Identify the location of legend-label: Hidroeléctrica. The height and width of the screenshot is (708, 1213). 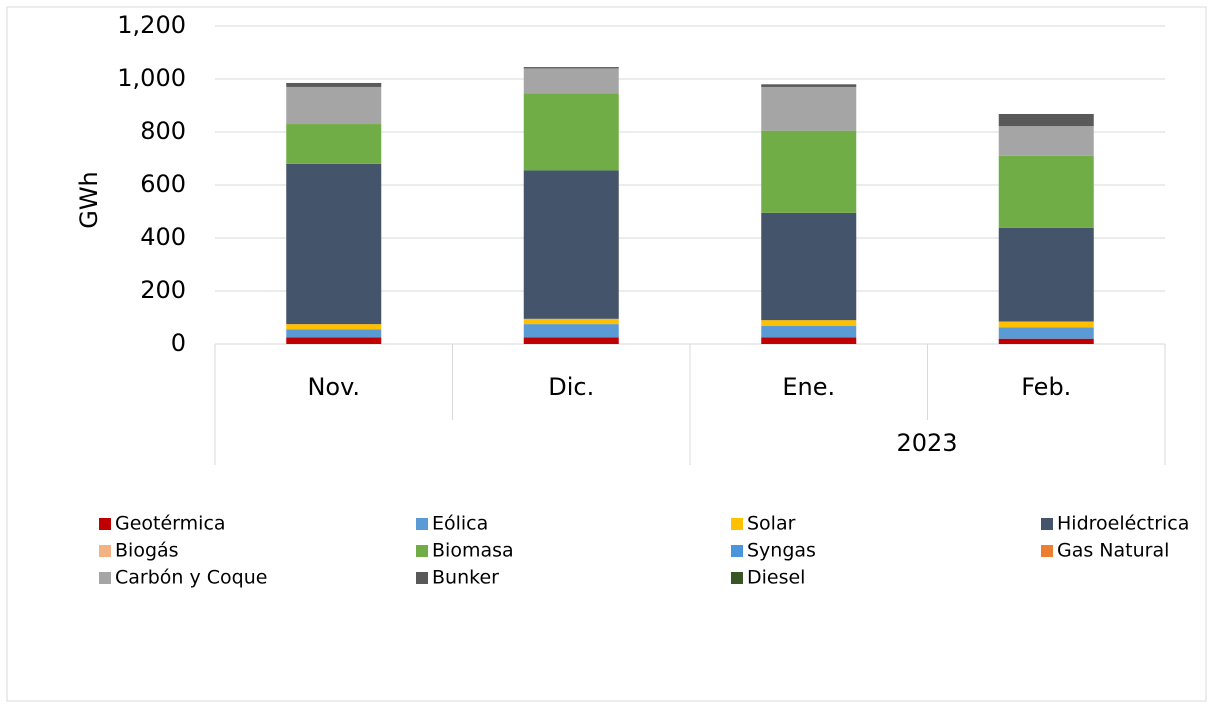
(1123, 524).